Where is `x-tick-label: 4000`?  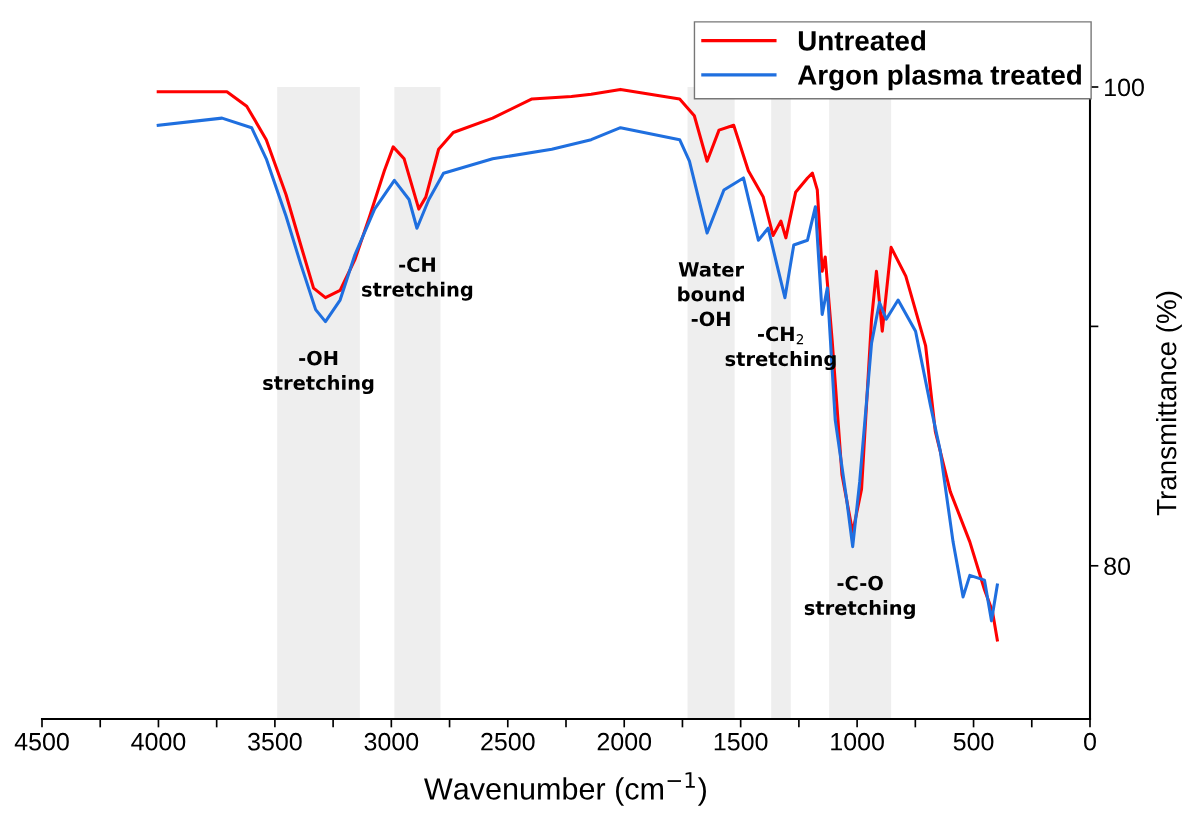
x-tick-label: 4000 is located at coordinates (158, 741).